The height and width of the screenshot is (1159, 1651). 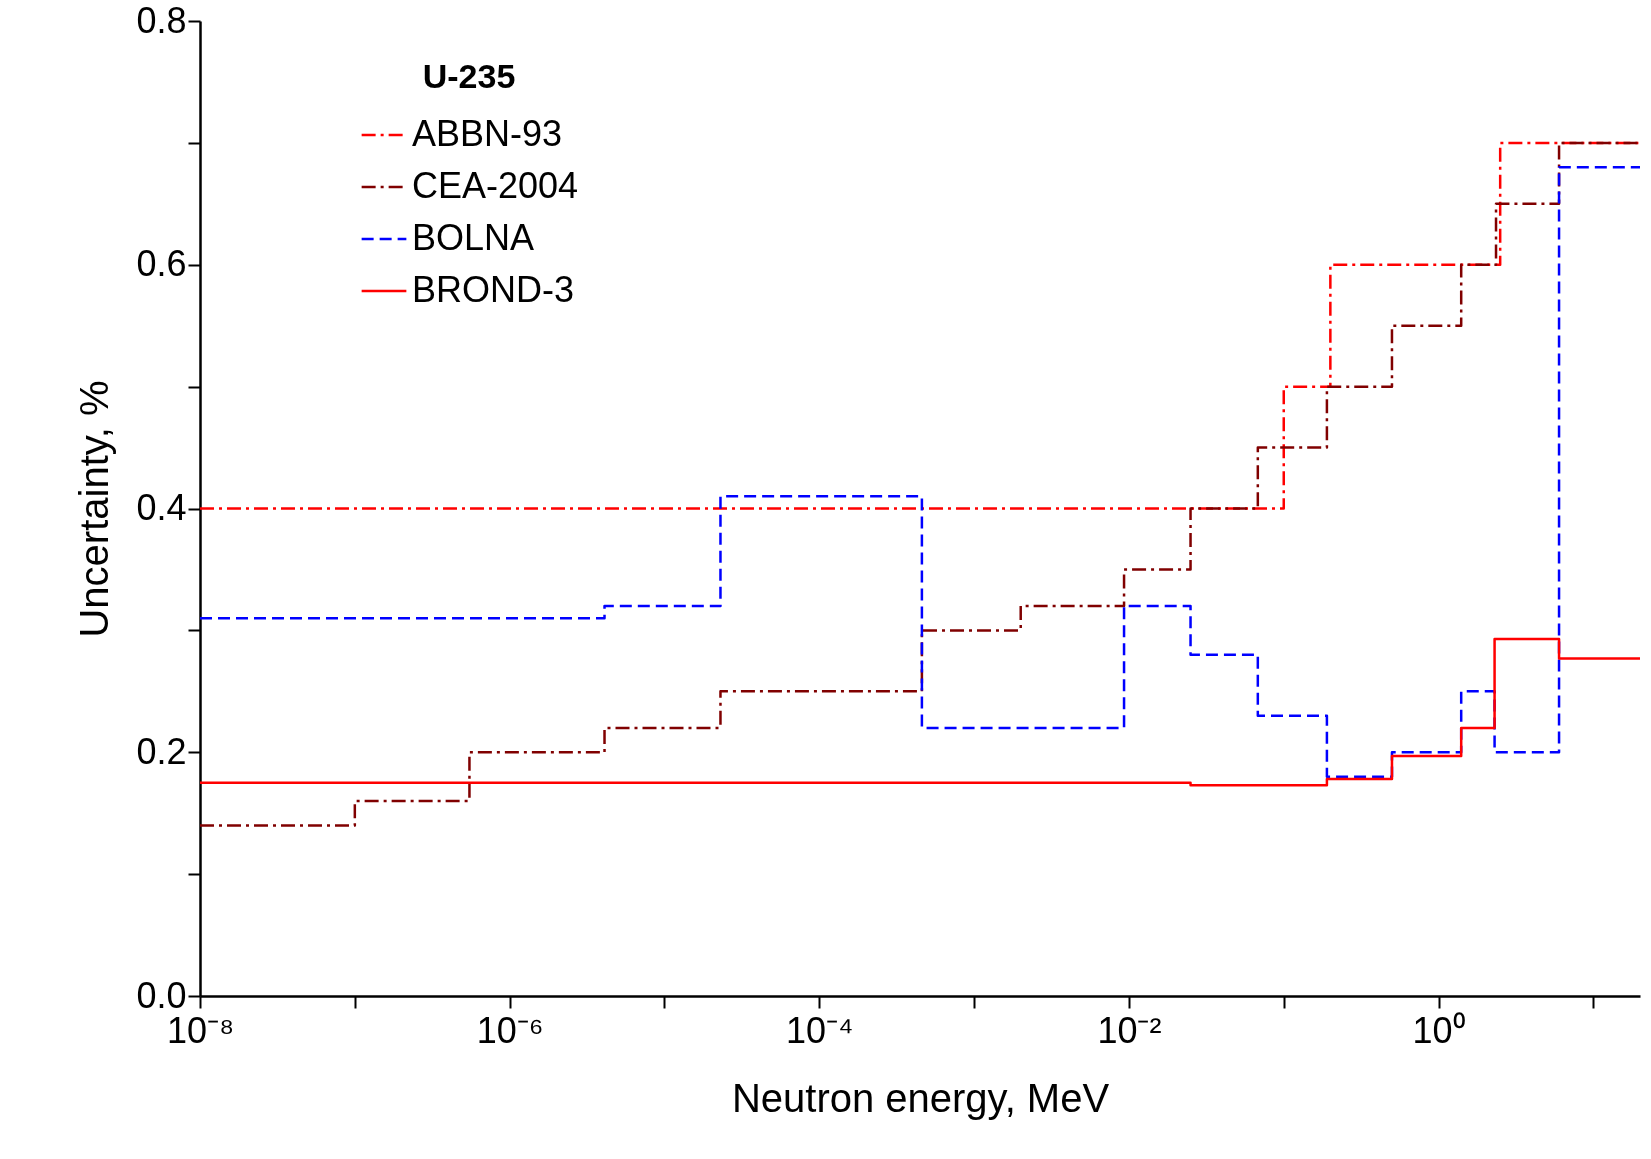 I want to click on legend-label: BROND-3, so click(x=493, y=289).